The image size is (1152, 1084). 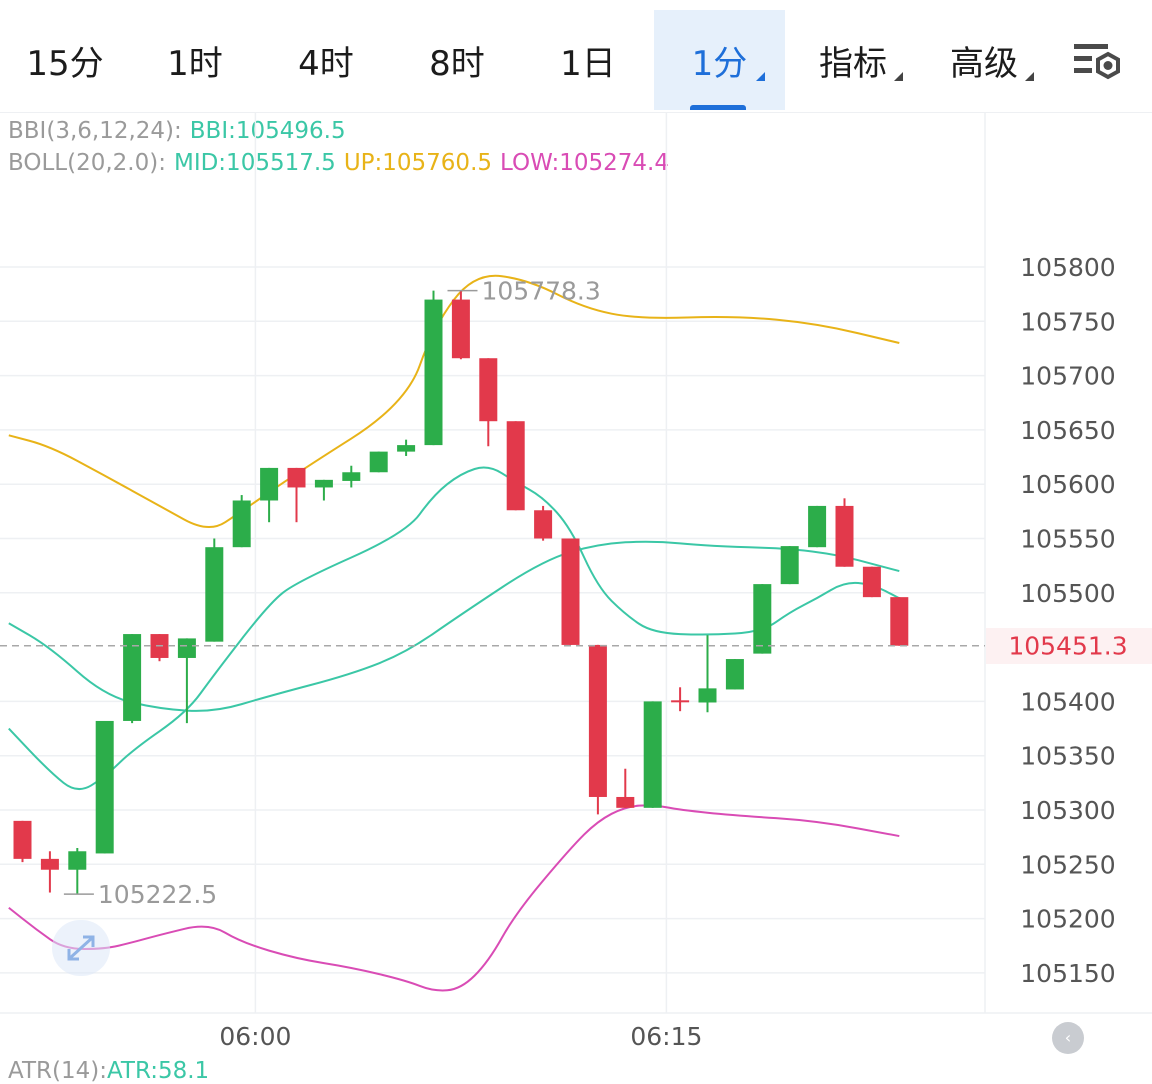 I want to click on y-tick-label: 105550, so click(x=1067, y=539).